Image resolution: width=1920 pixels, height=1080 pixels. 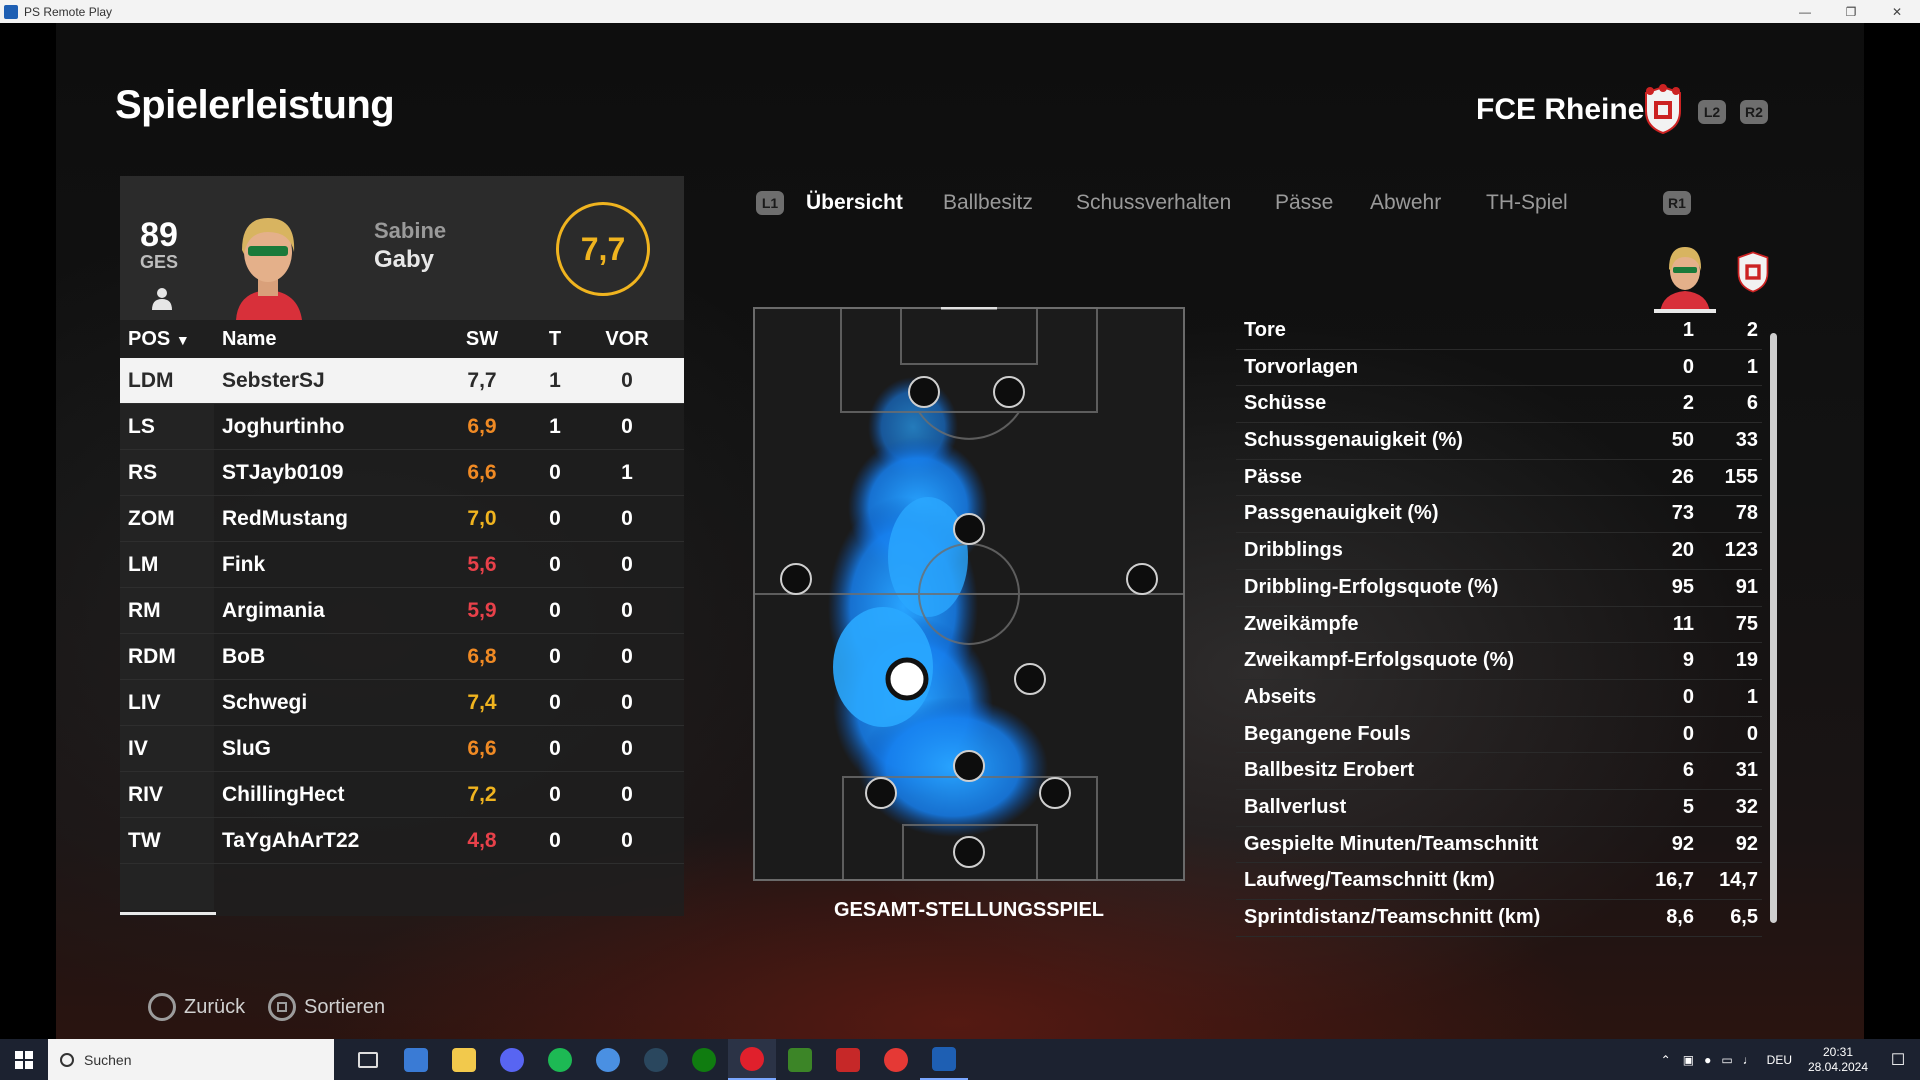 I want to click on close-icon: ✕, so click(x=1897, y=11).